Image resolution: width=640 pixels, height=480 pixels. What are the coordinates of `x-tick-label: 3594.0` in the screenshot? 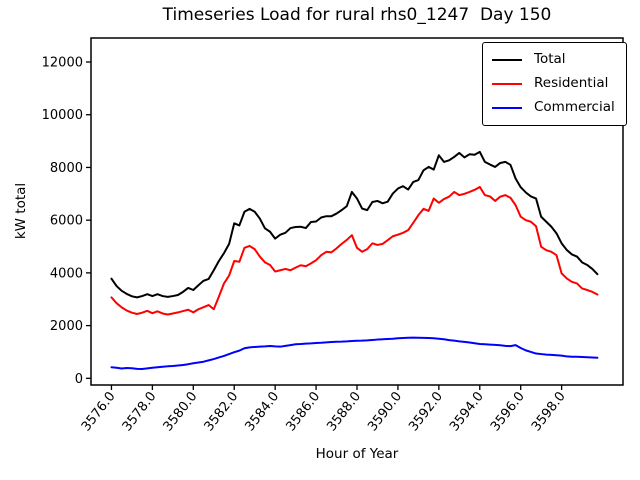 It's located at (467, 411).